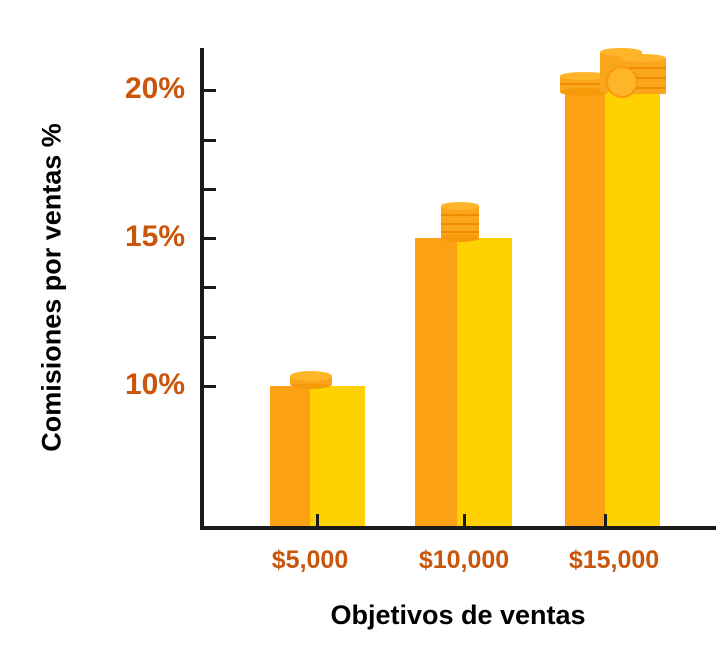 The image size is (725, 646). I want to click on bar-10000-shade, so click(436, 382).